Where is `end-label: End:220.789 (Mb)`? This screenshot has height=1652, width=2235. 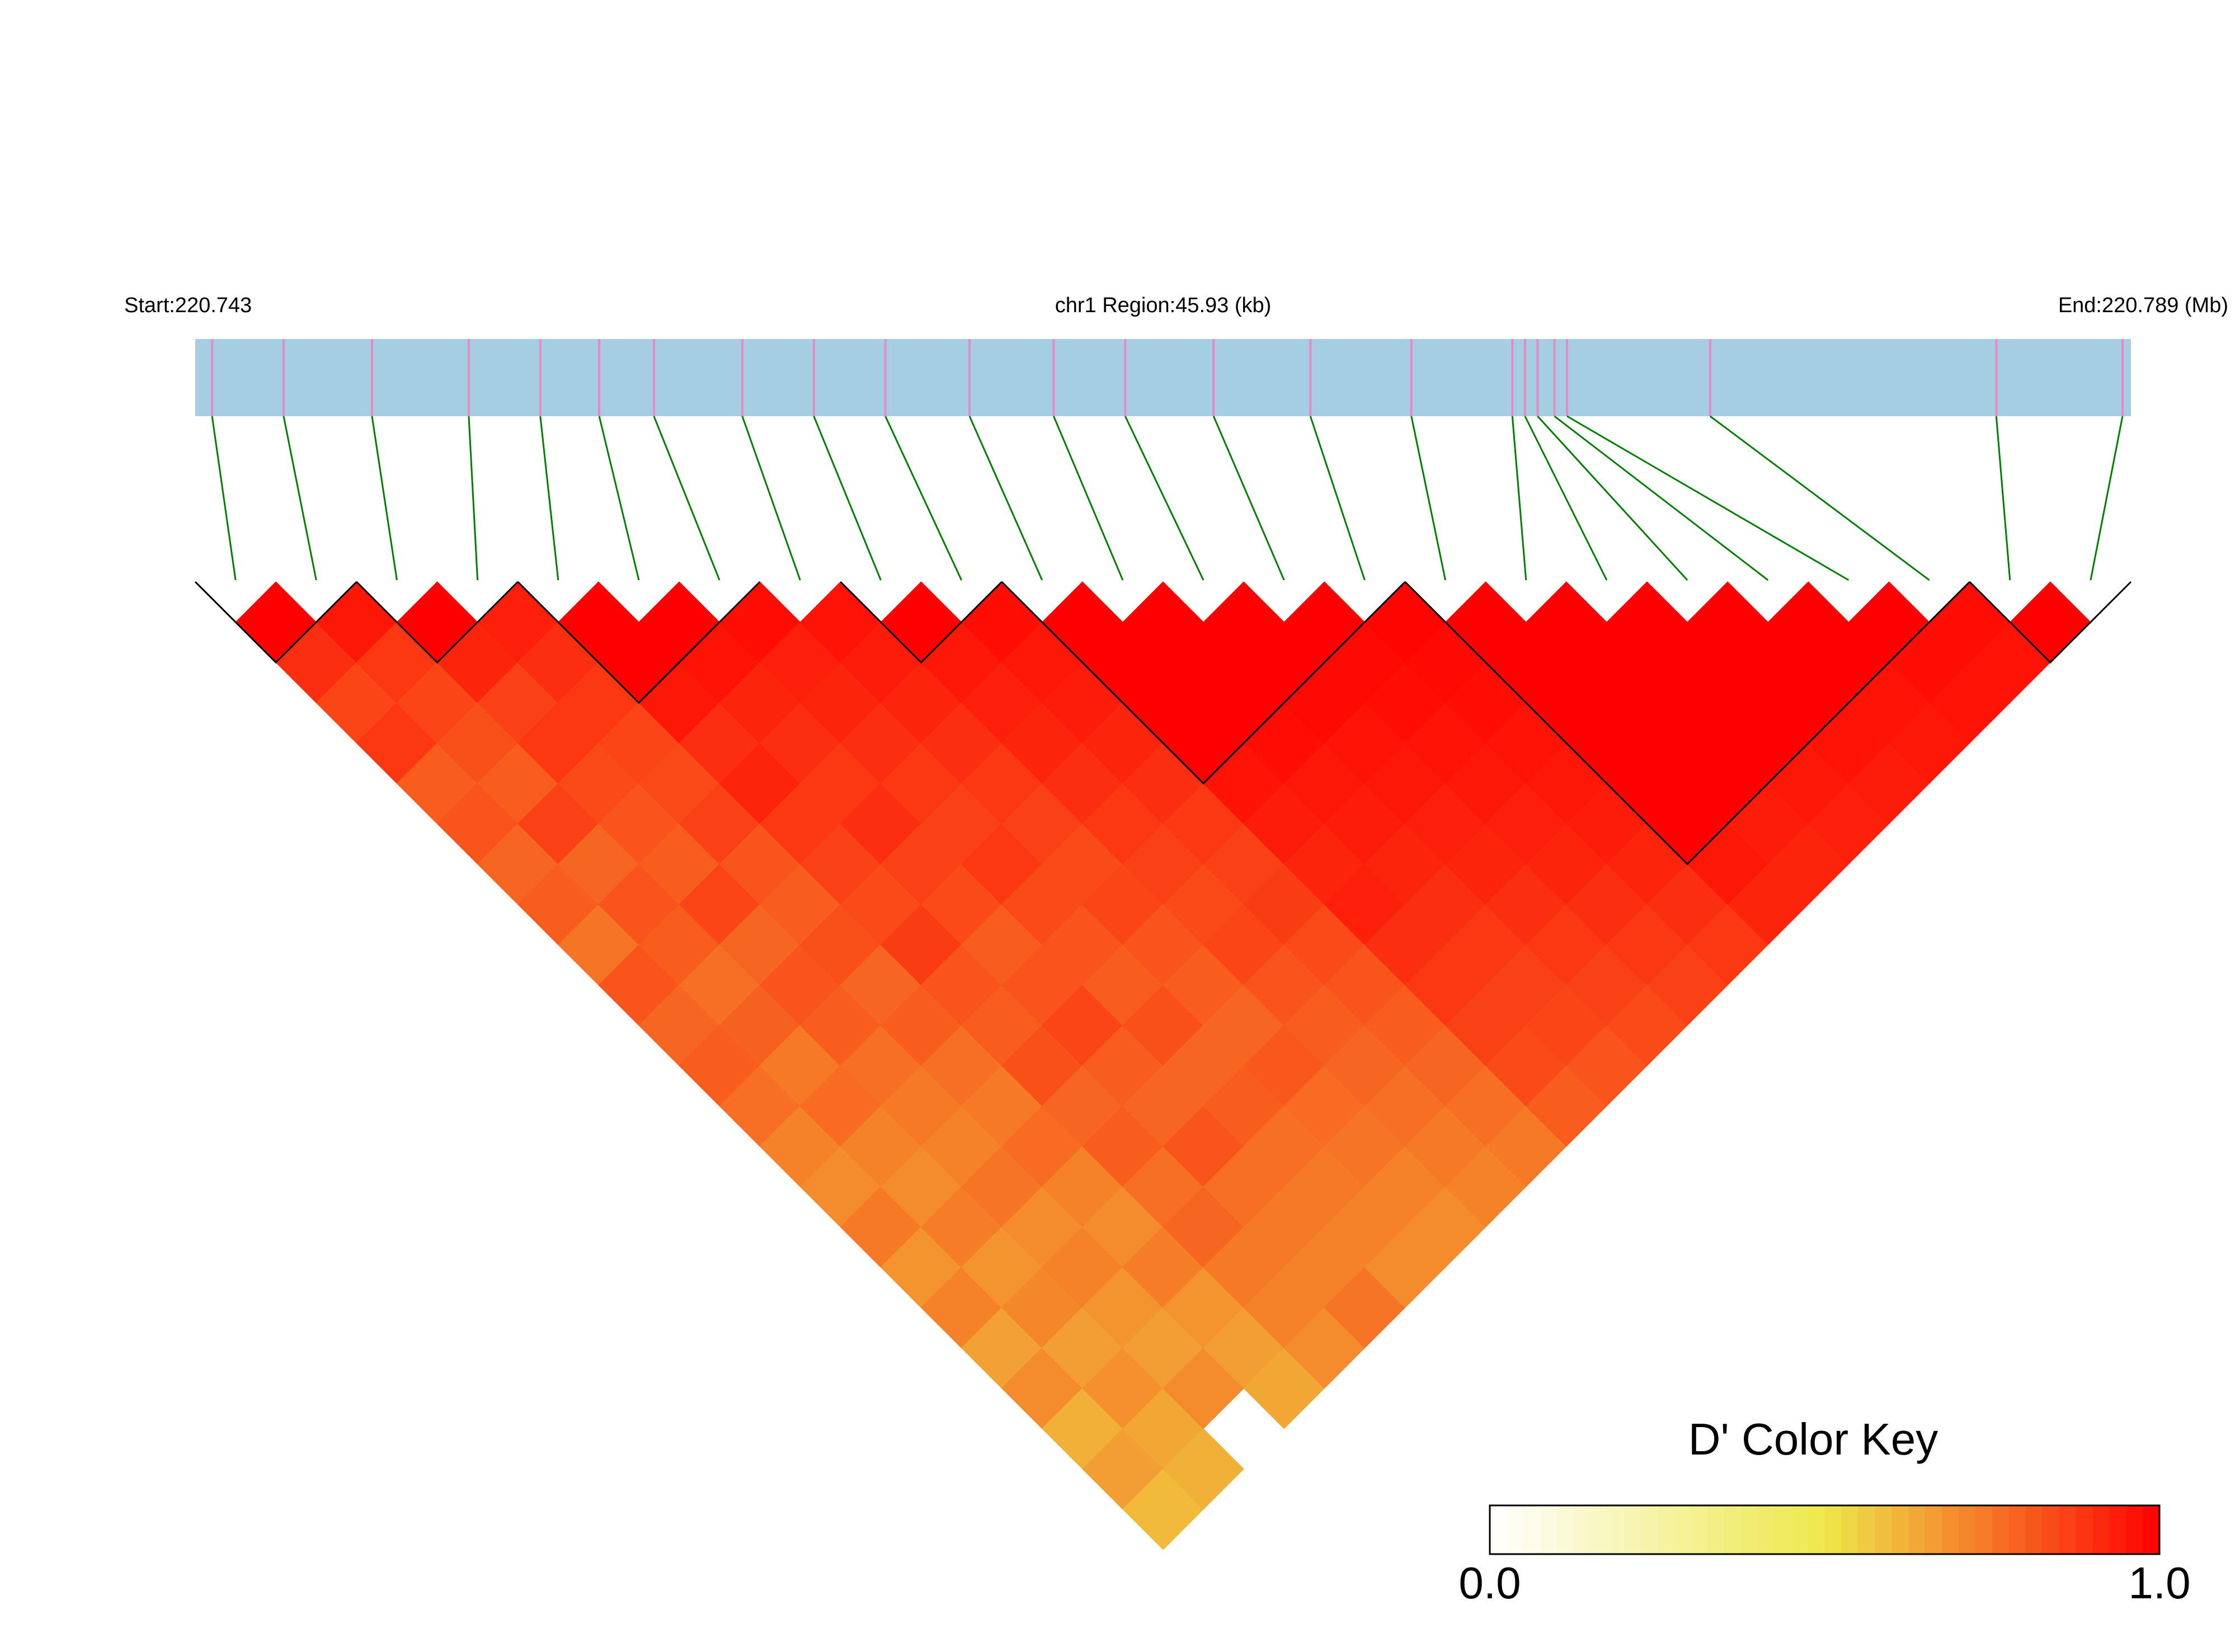 end-label: End:220.789 (Mb) is located at coordinates (2143, 306).